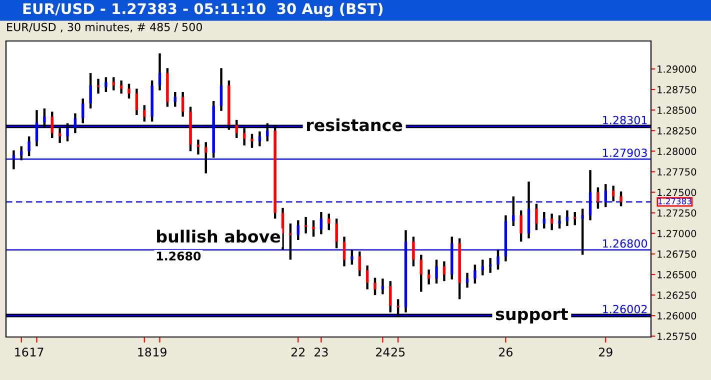 The height and width of the screenshot is (380, 711). Describe the element at coordinates (203, 10) in the screenshot. I see `chart-title: EUR/USD - 1.27383 - 05:11:10 30 Aug (BST)` at that location.